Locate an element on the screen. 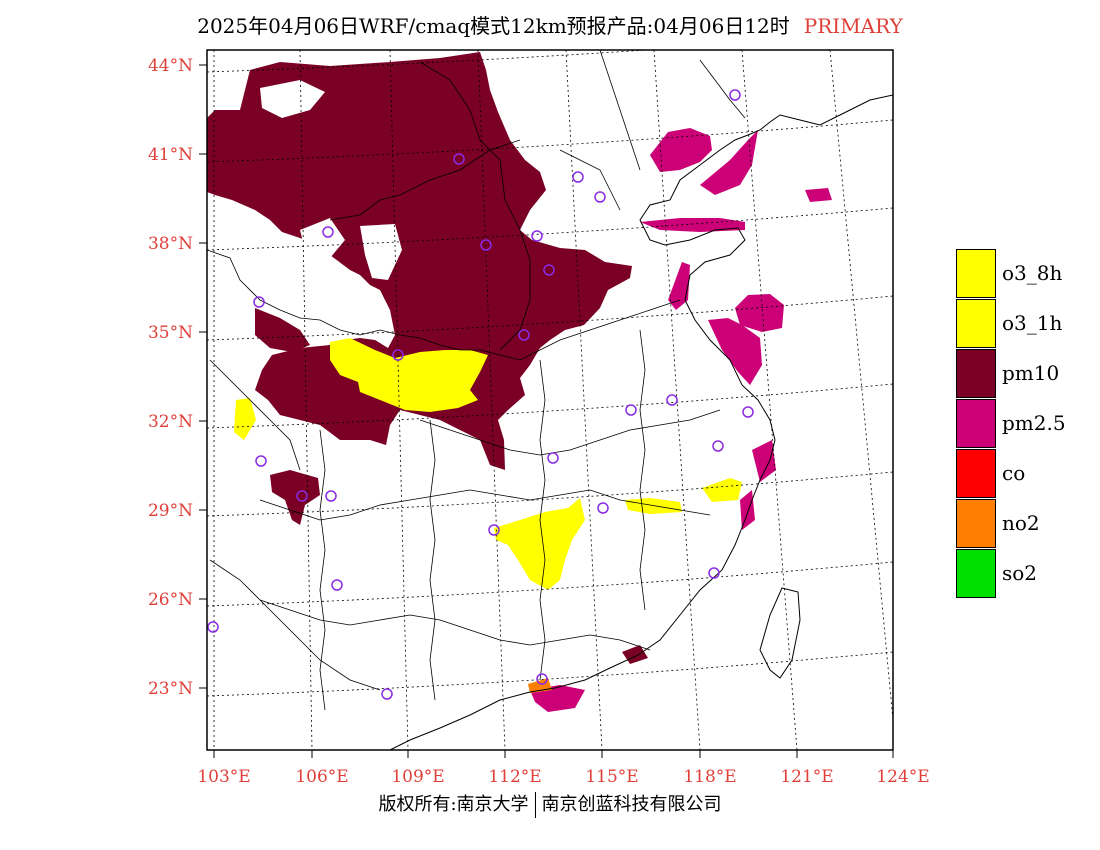 This screenshot has width=1100, height=850. footer-left: 版权所有:南京大学 is located at coordinates (453, 804).